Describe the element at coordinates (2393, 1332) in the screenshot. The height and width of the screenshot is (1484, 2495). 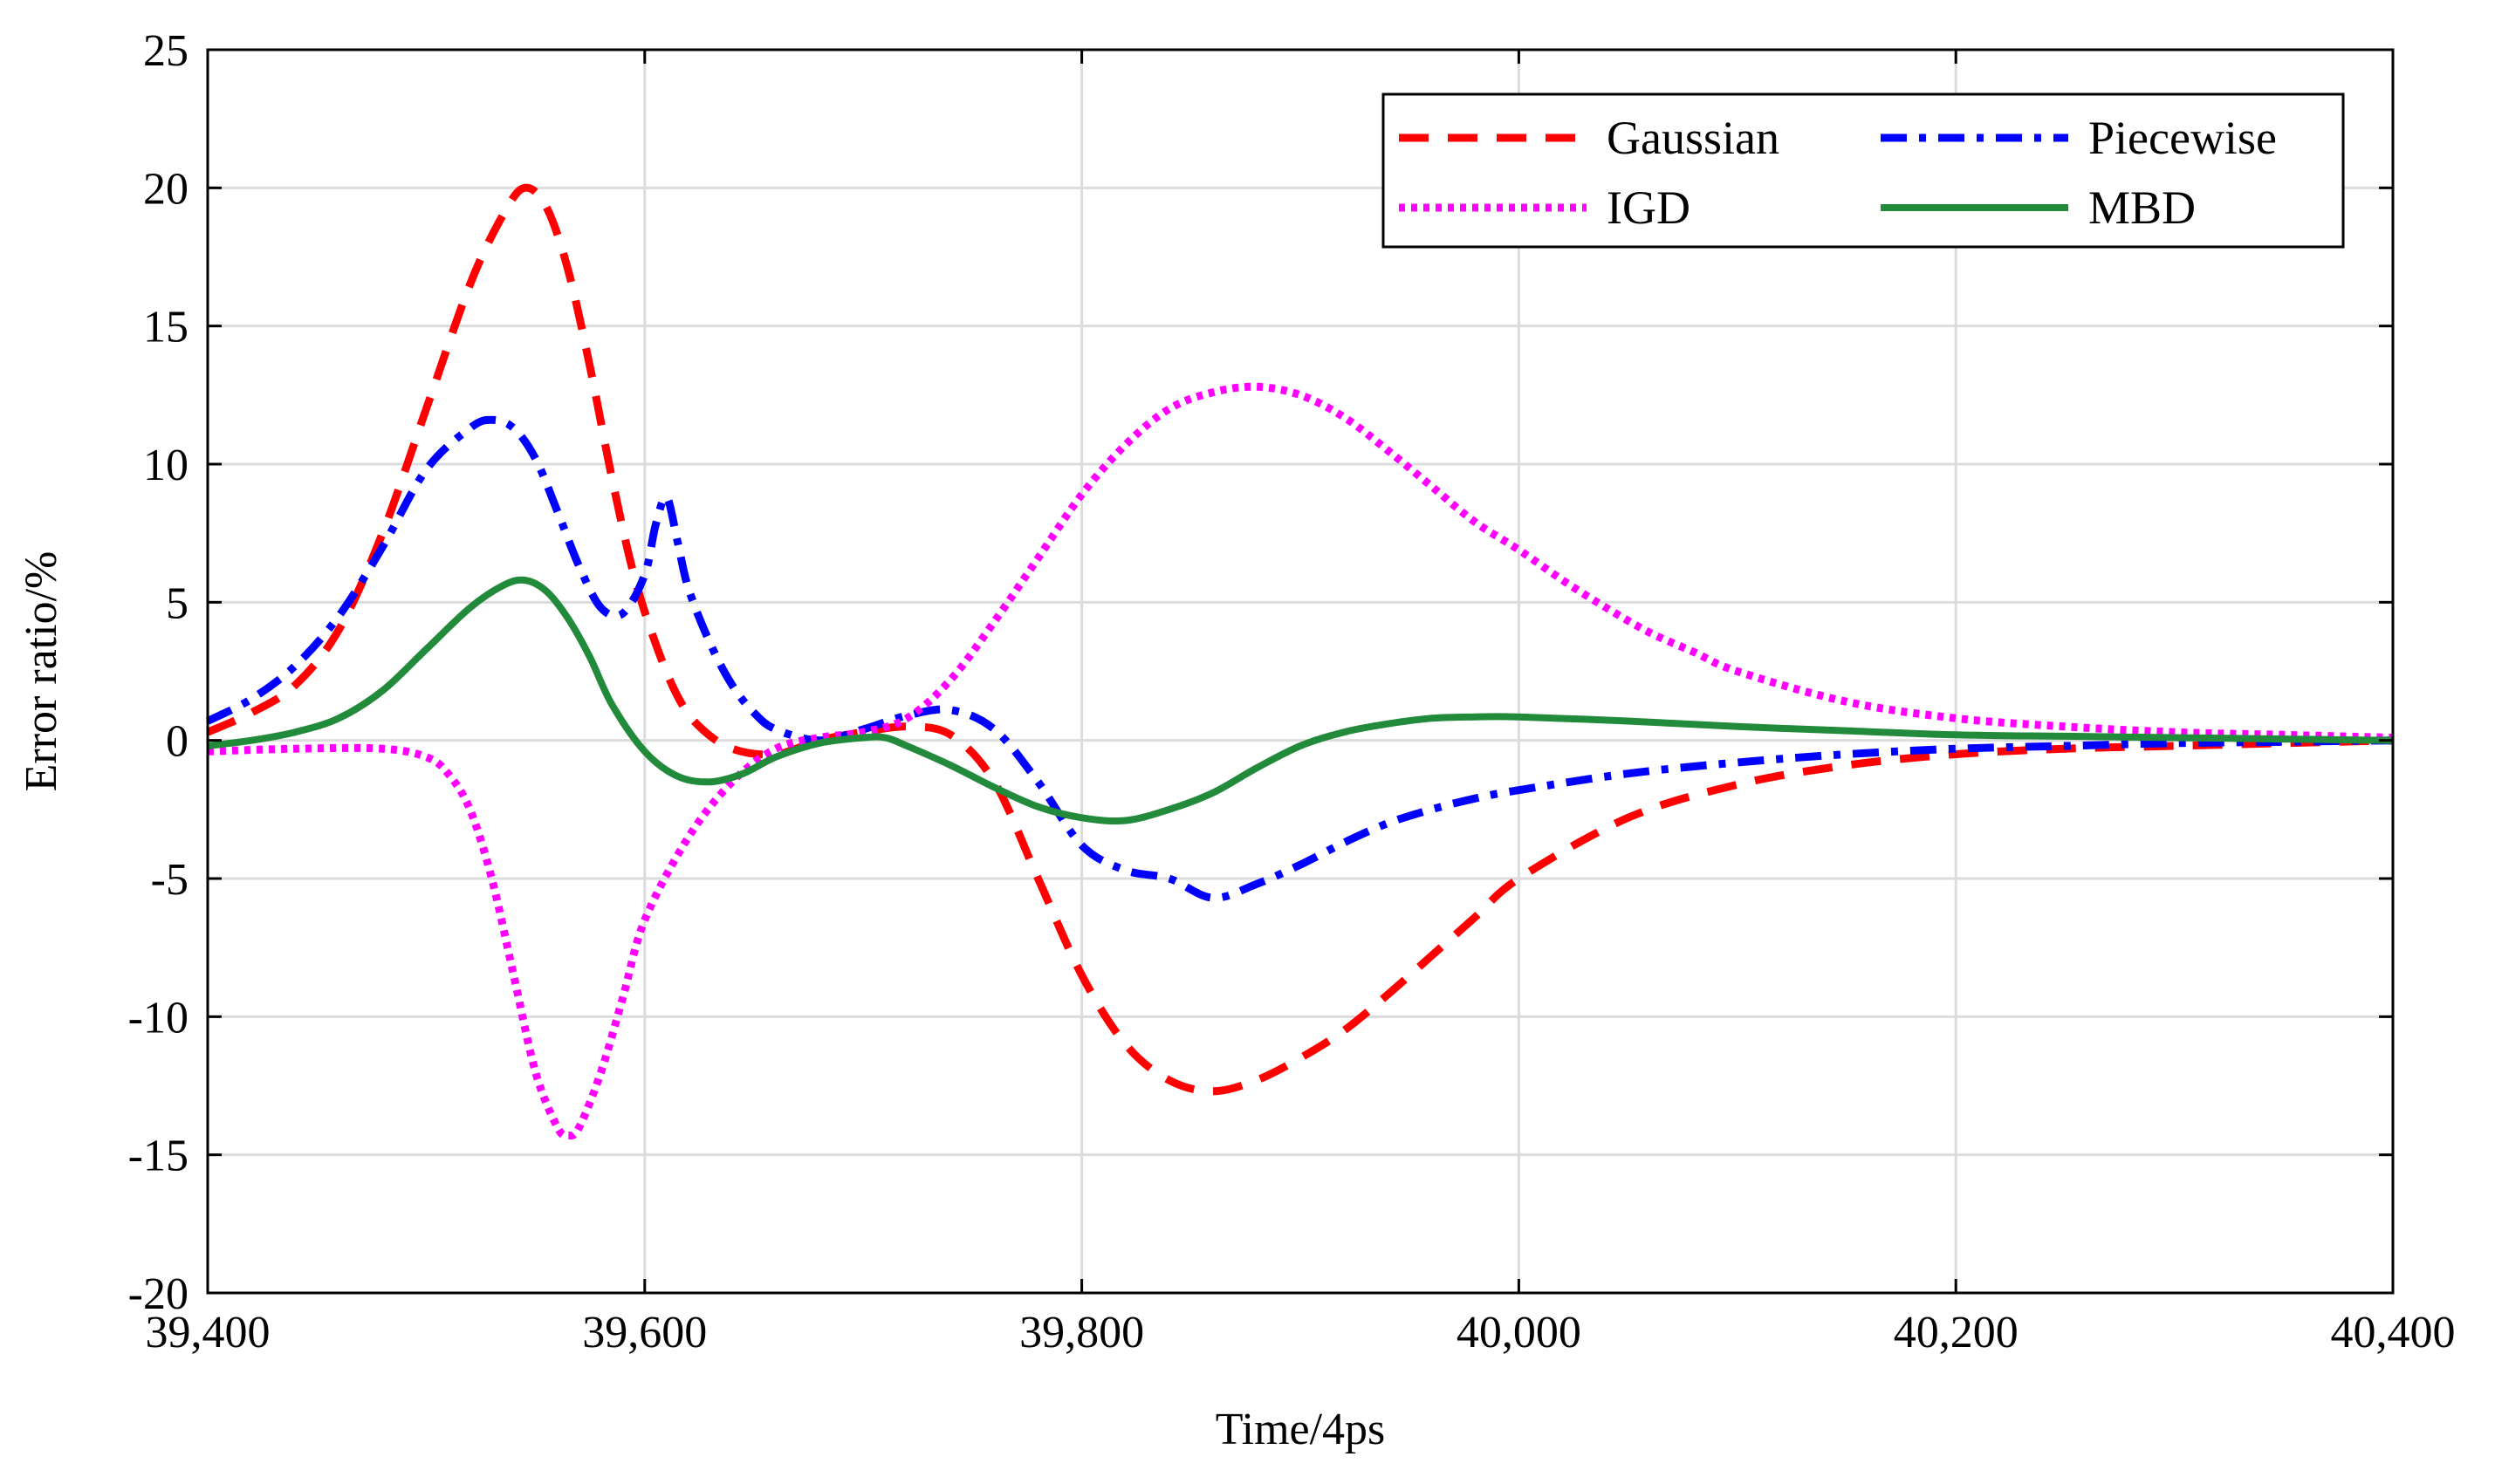
I see `x-tick-label: 40,400` at that location.